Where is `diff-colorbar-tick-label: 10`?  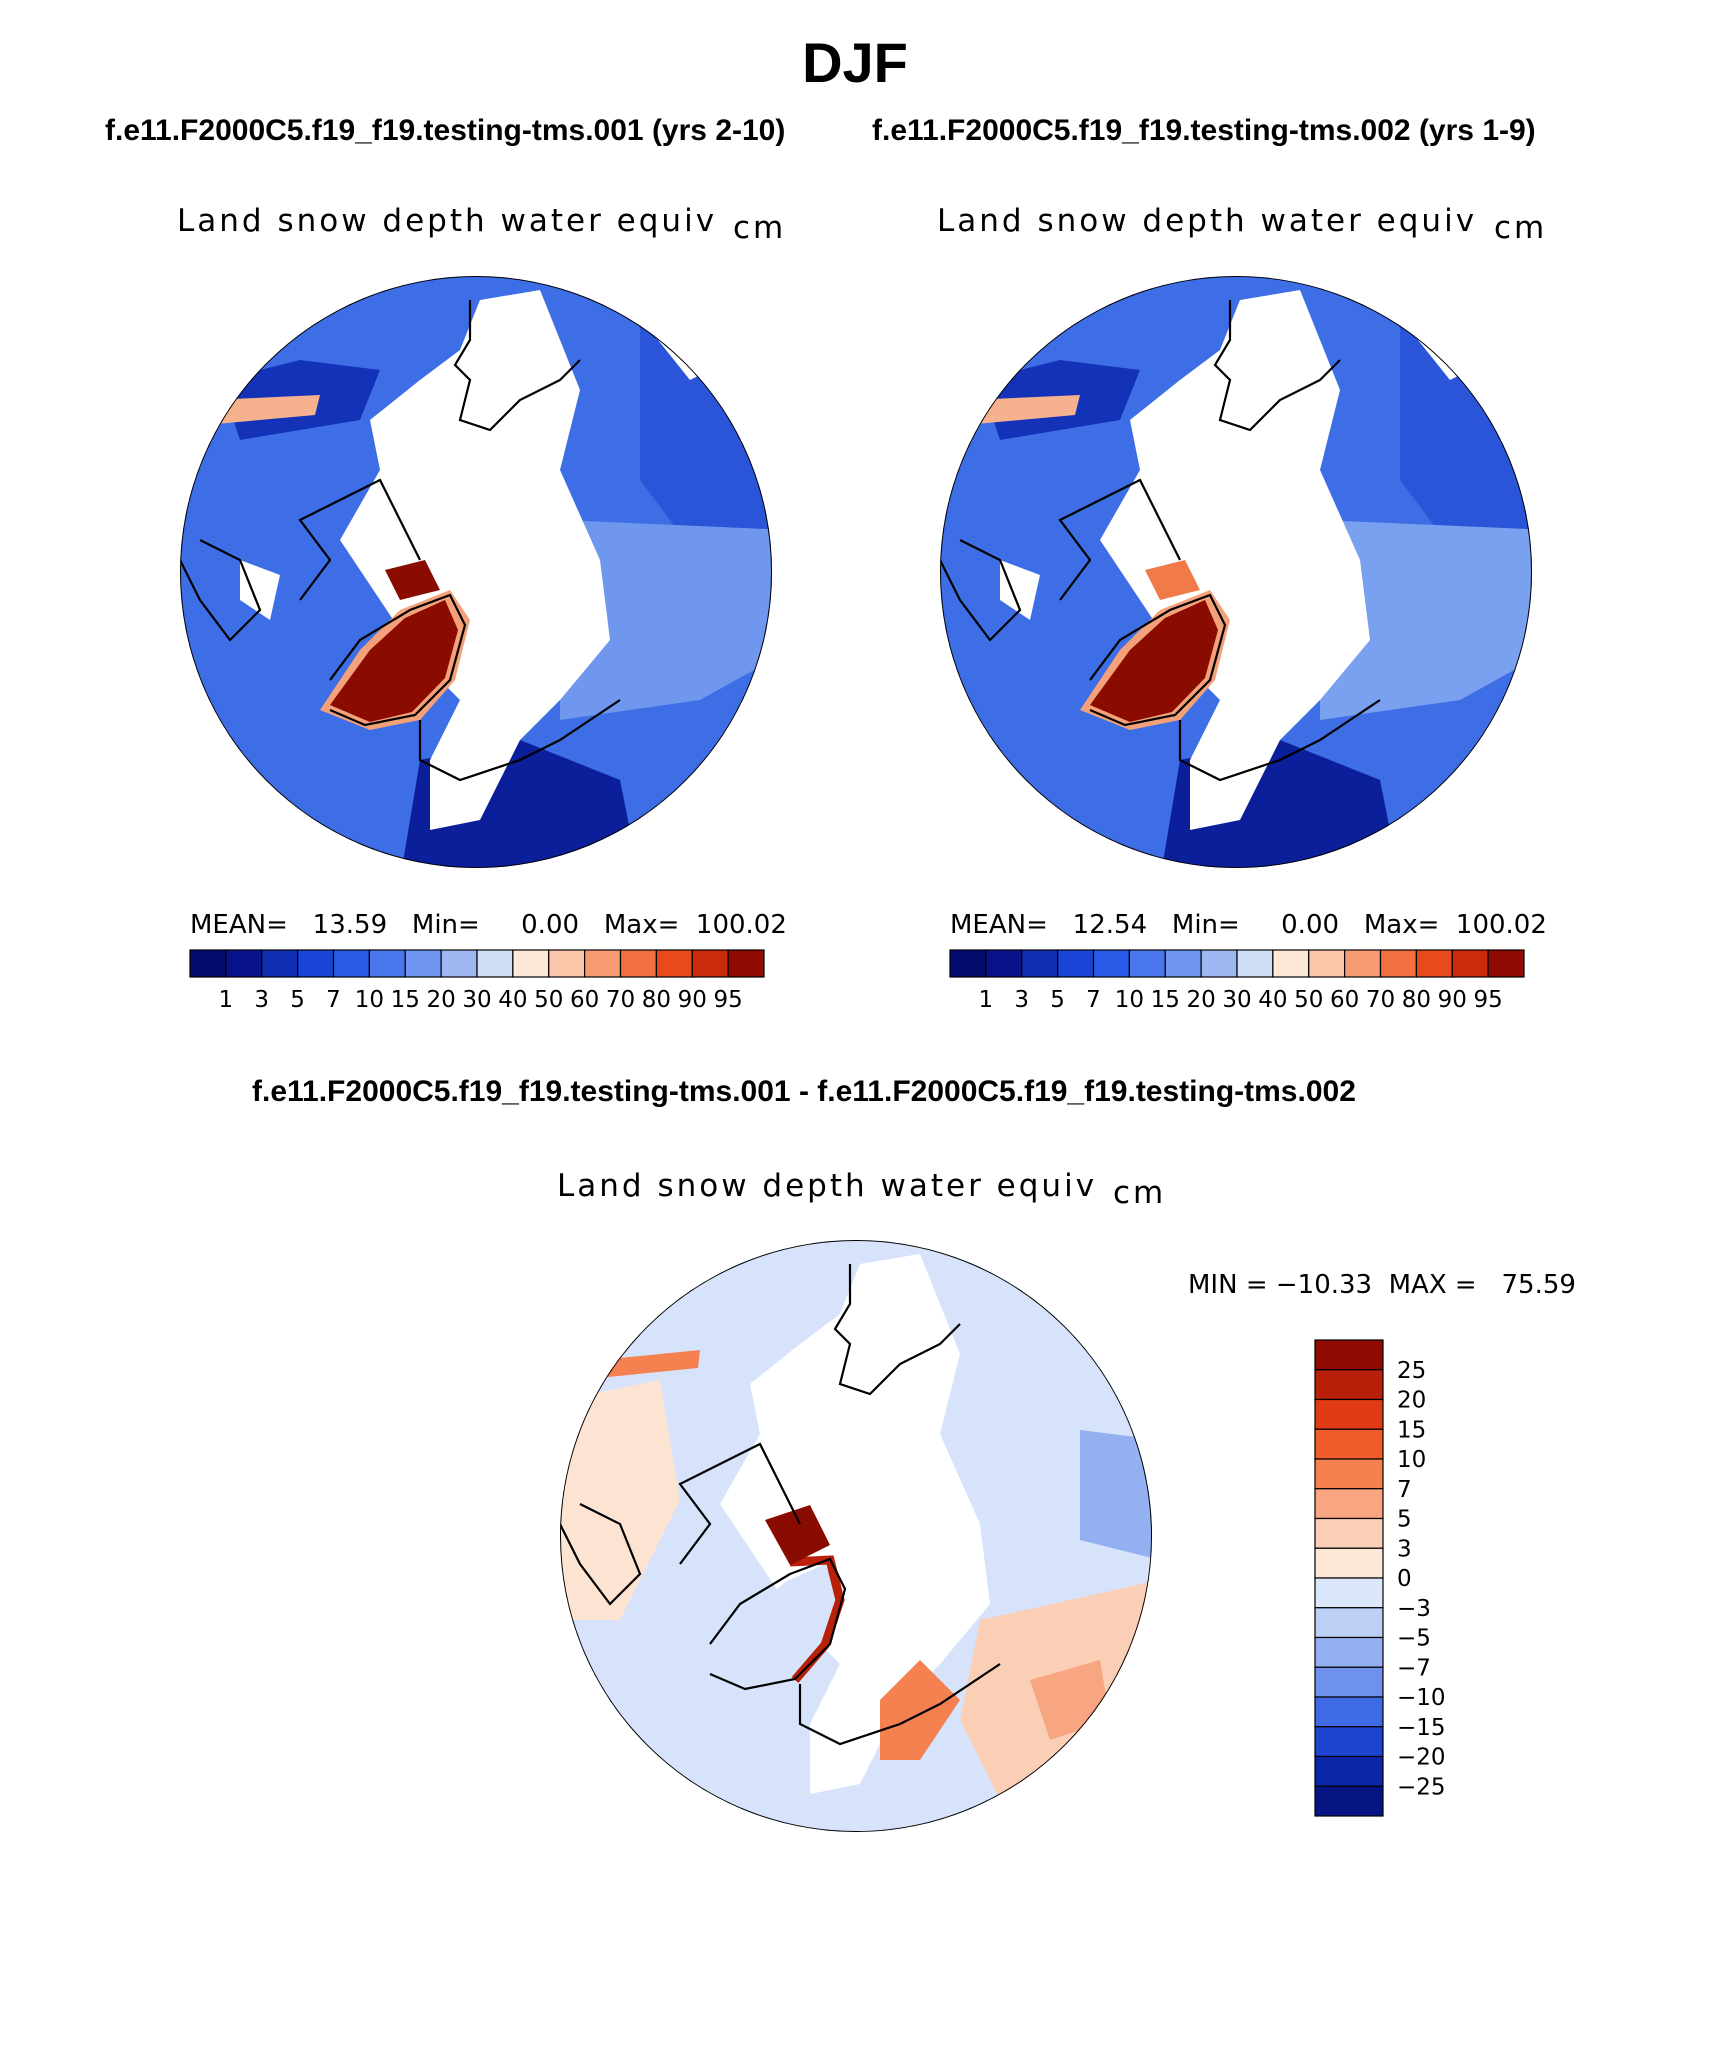 diff-colorbar-tick-label: 10 is located at coordinates (1411, 1460).